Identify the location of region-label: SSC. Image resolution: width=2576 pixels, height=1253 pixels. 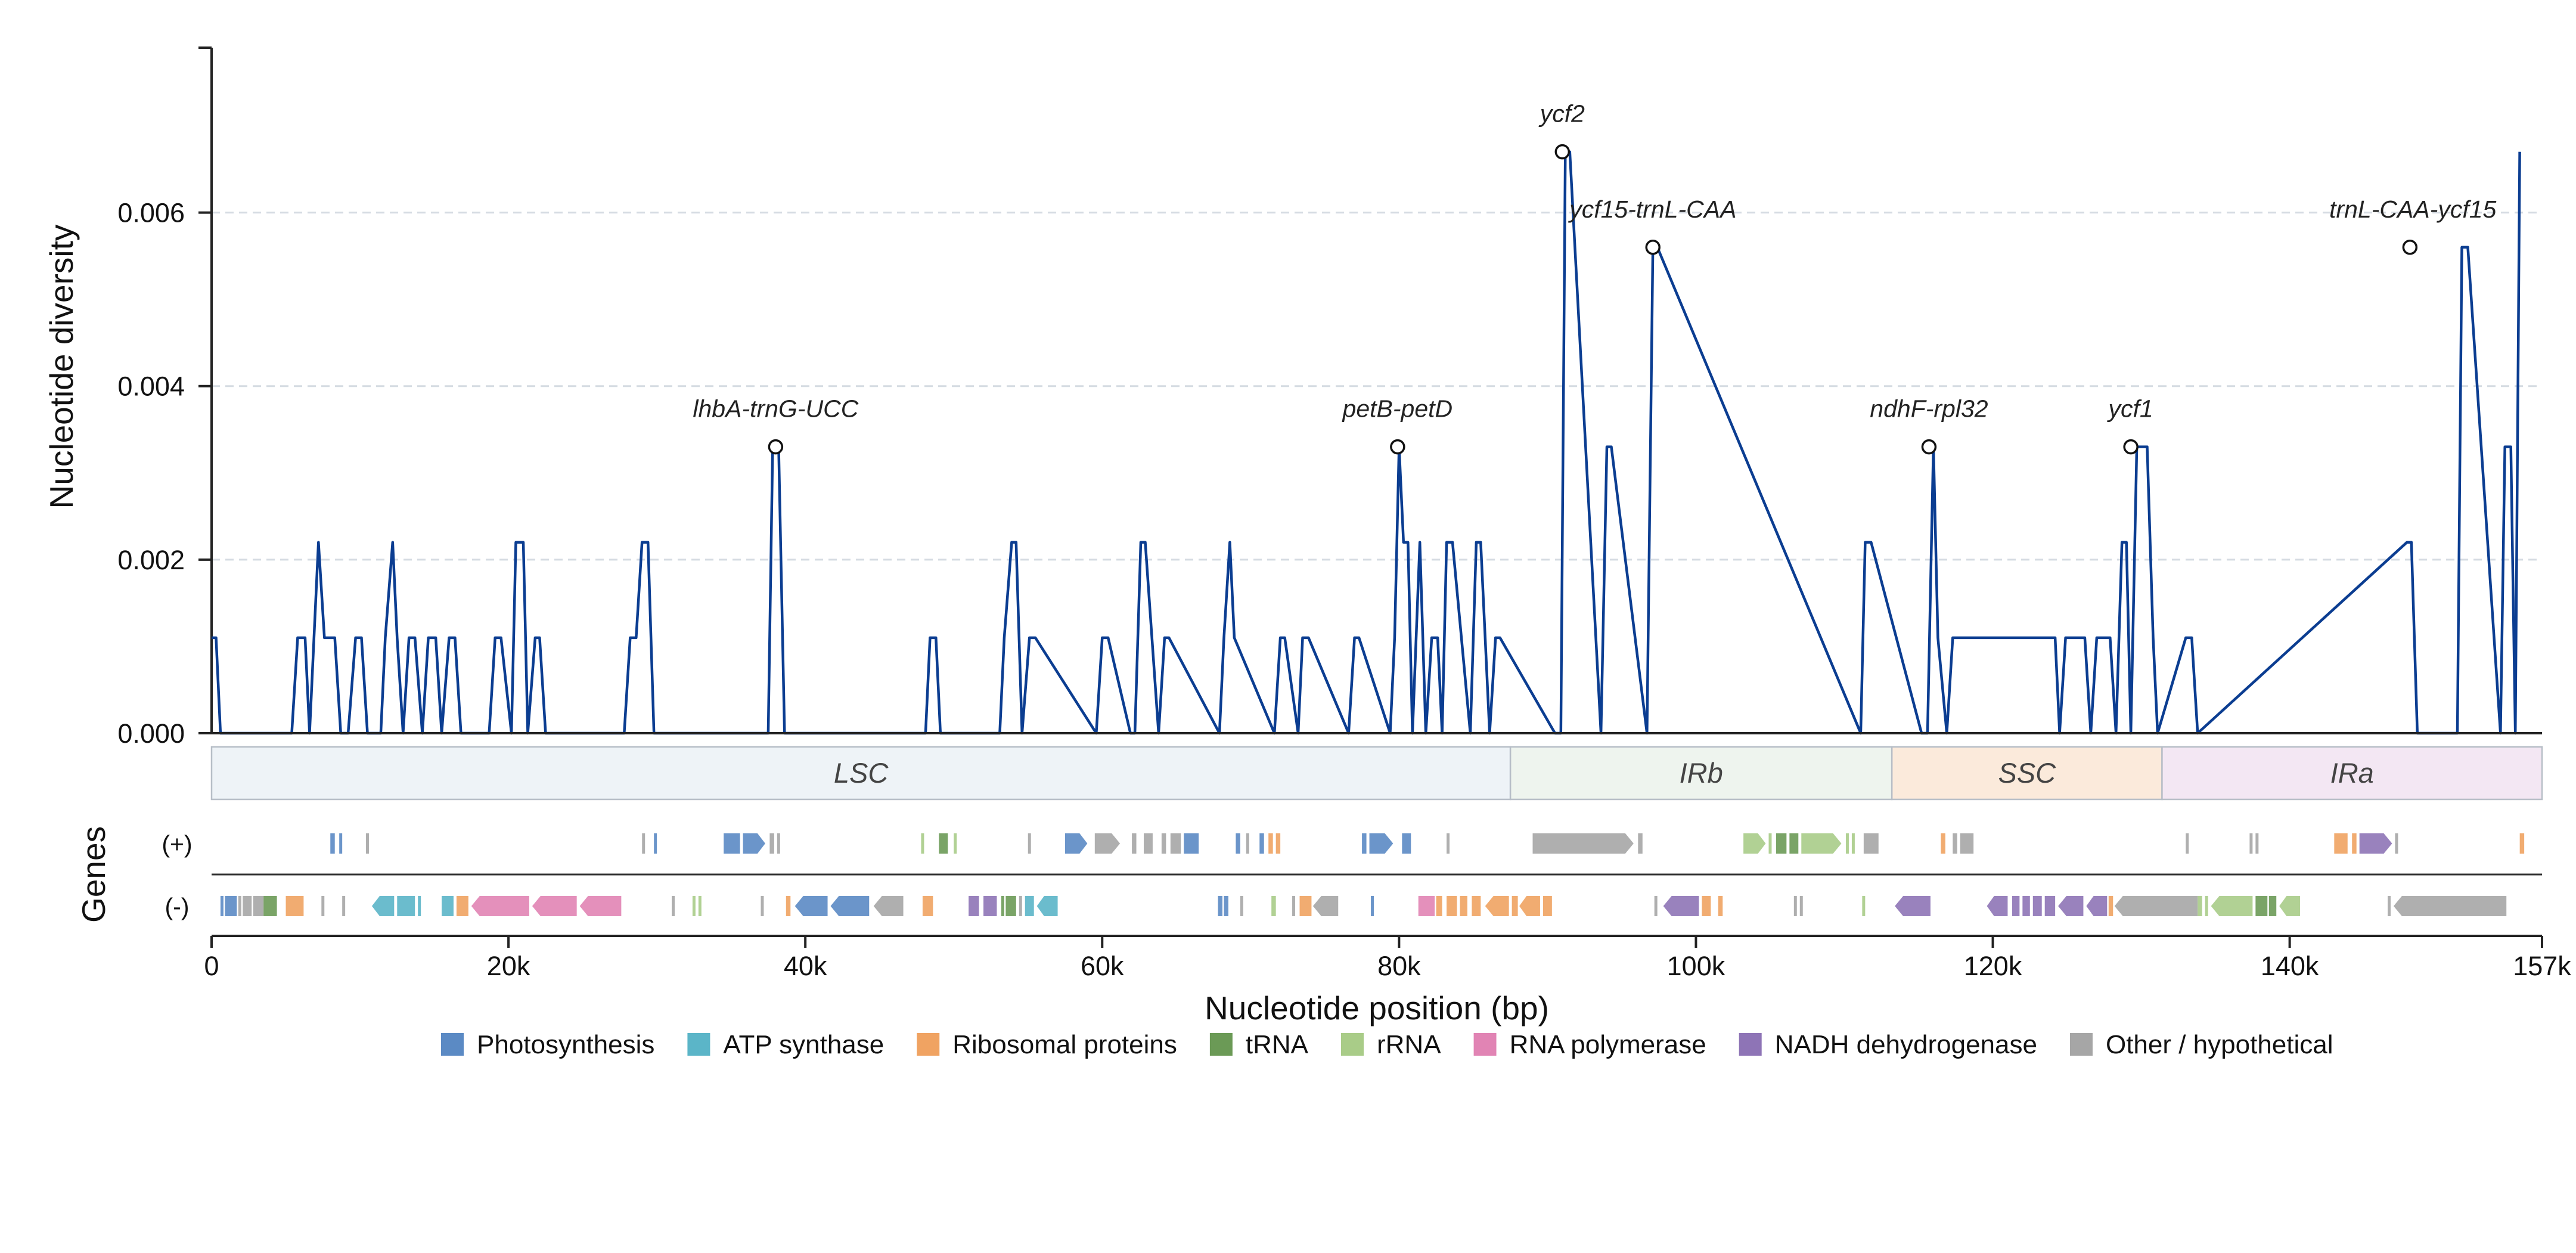
(2027, 773).